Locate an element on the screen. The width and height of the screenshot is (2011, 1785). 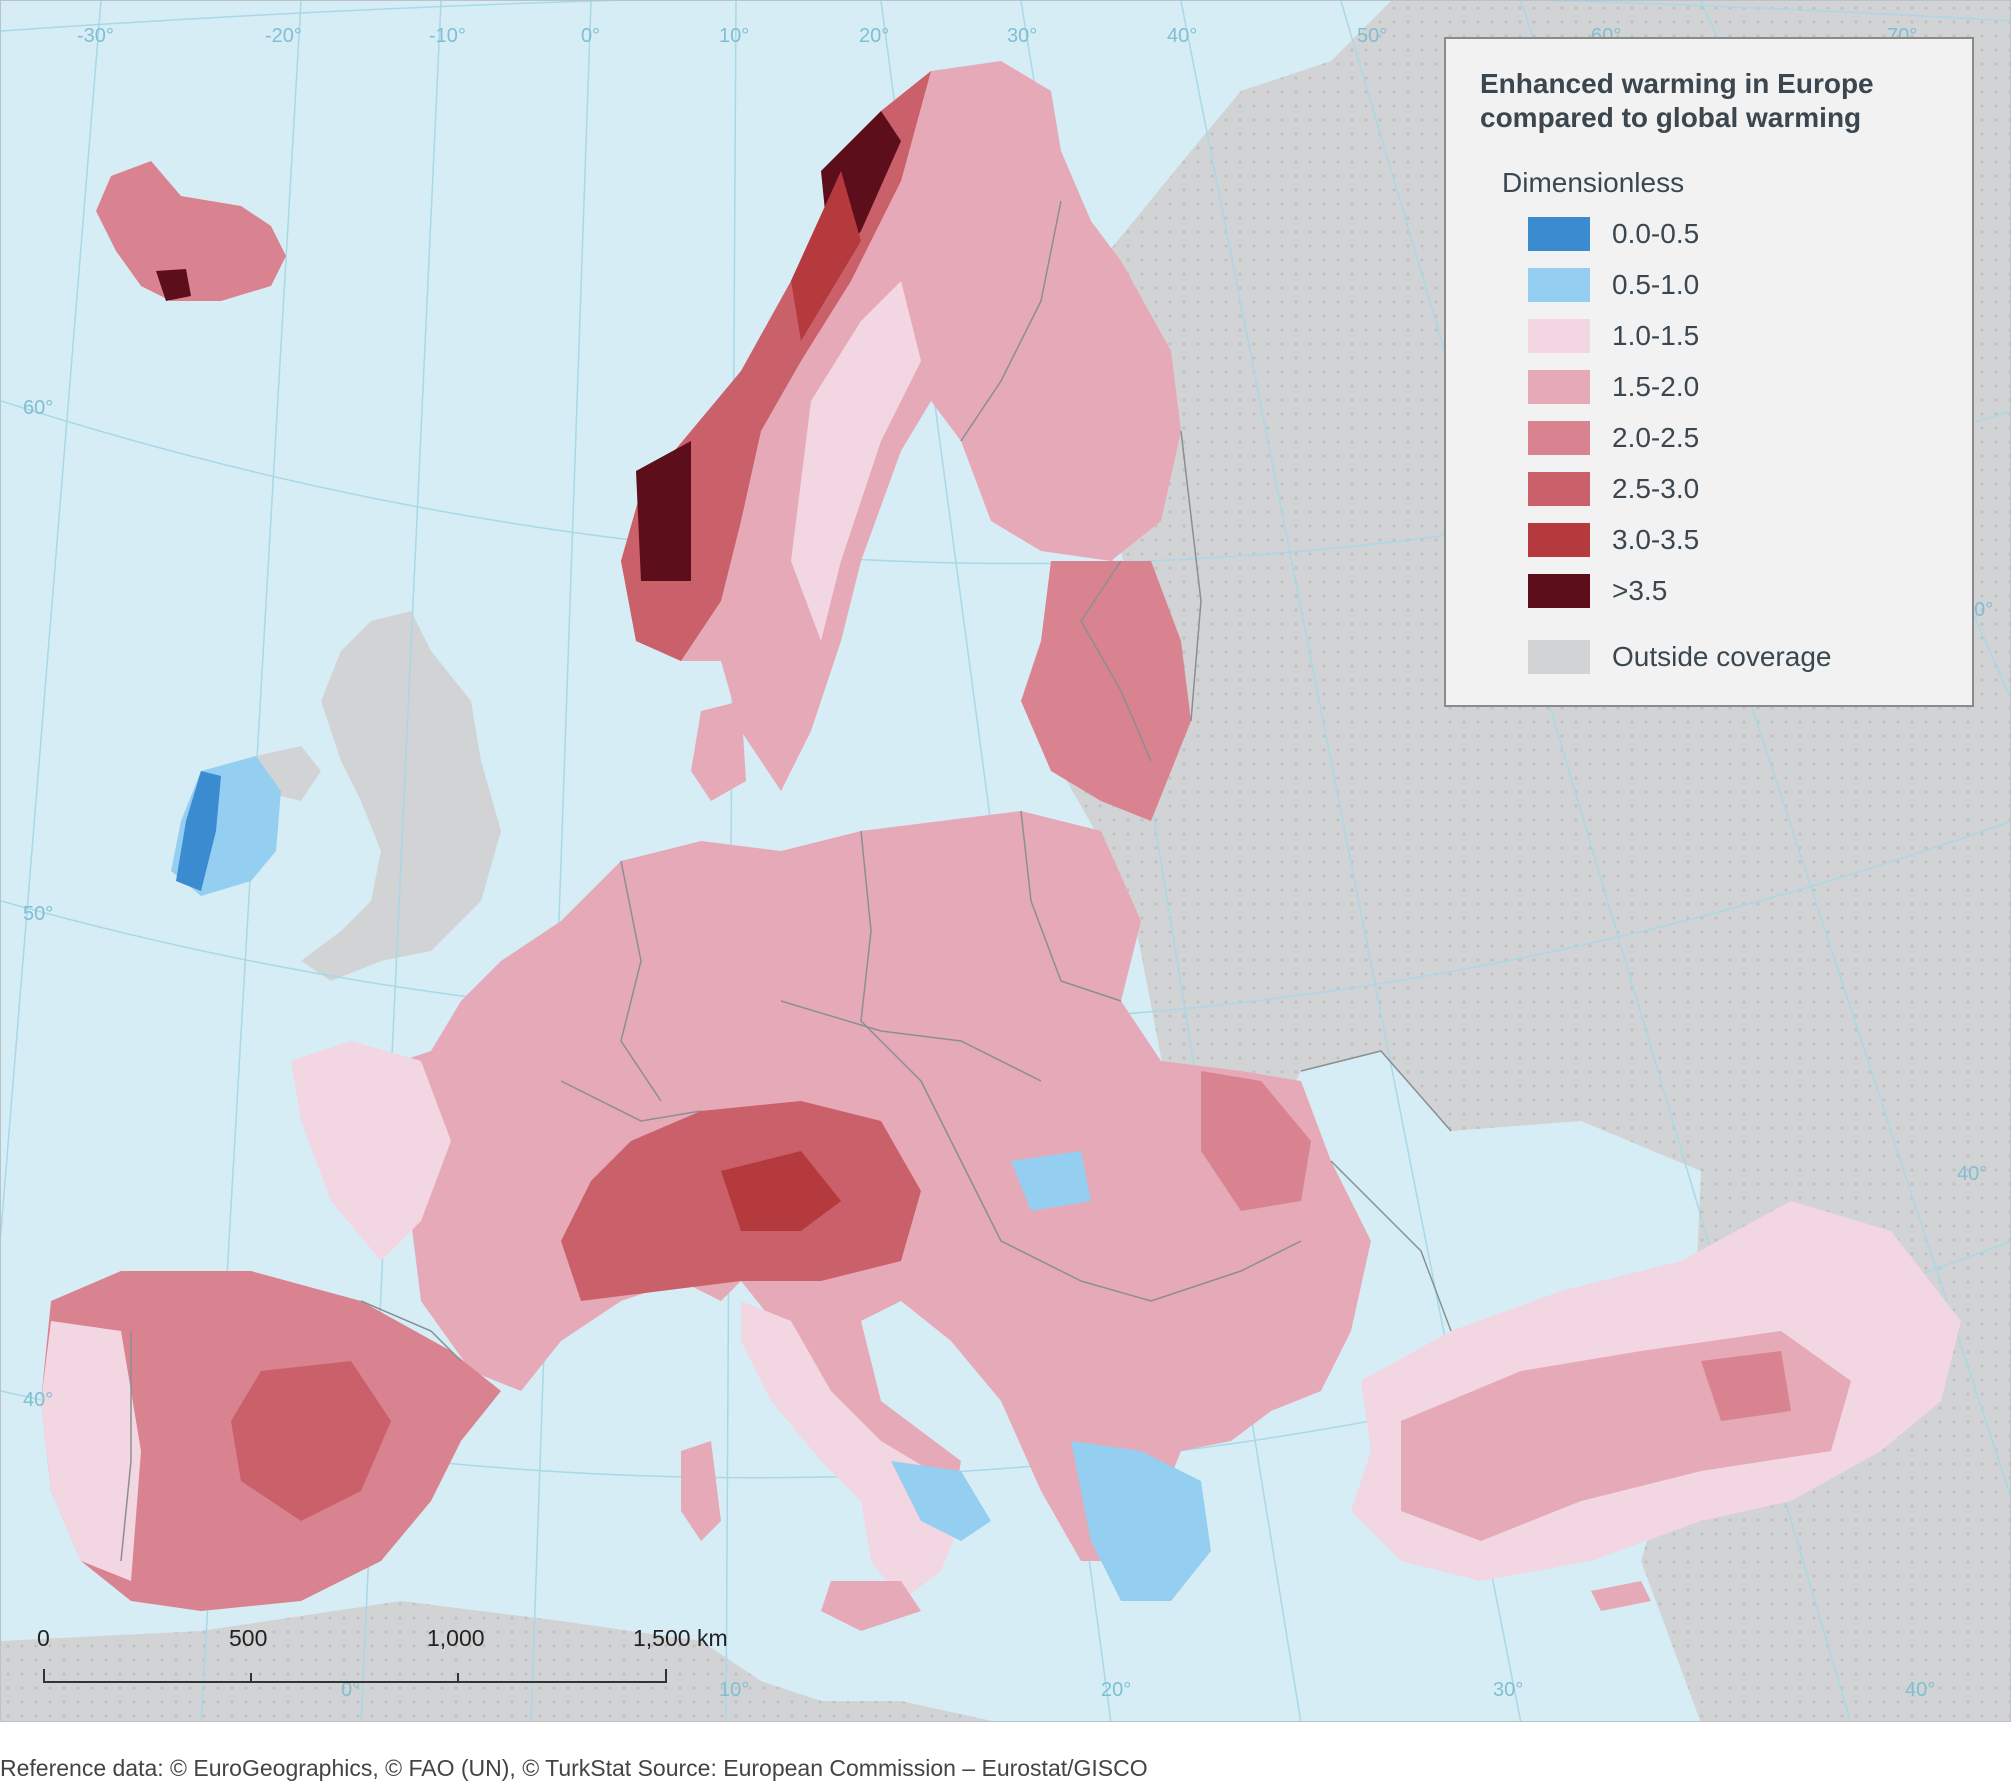
scale-label: 0 is located at coordinates (43, 1638).